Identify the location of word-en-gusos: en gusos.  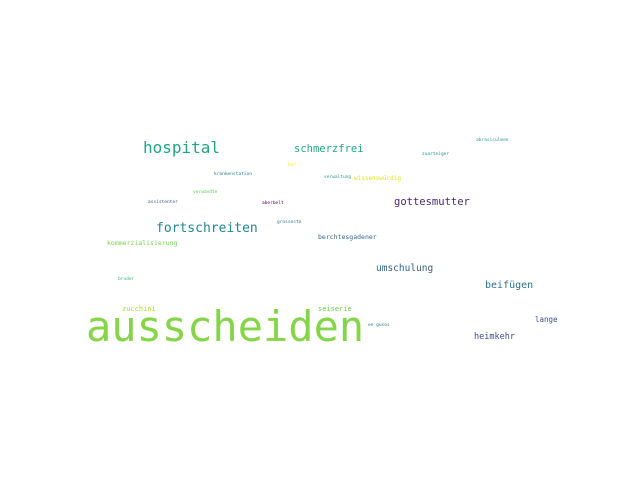
(379, 325).